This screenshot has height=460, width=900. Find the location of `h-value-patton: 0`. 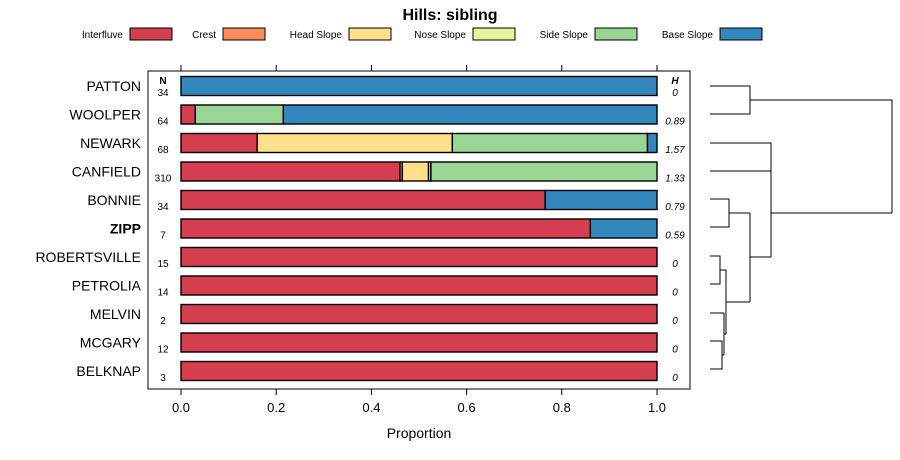

h-value-patton: 0 is located at coordinates (675, 93).